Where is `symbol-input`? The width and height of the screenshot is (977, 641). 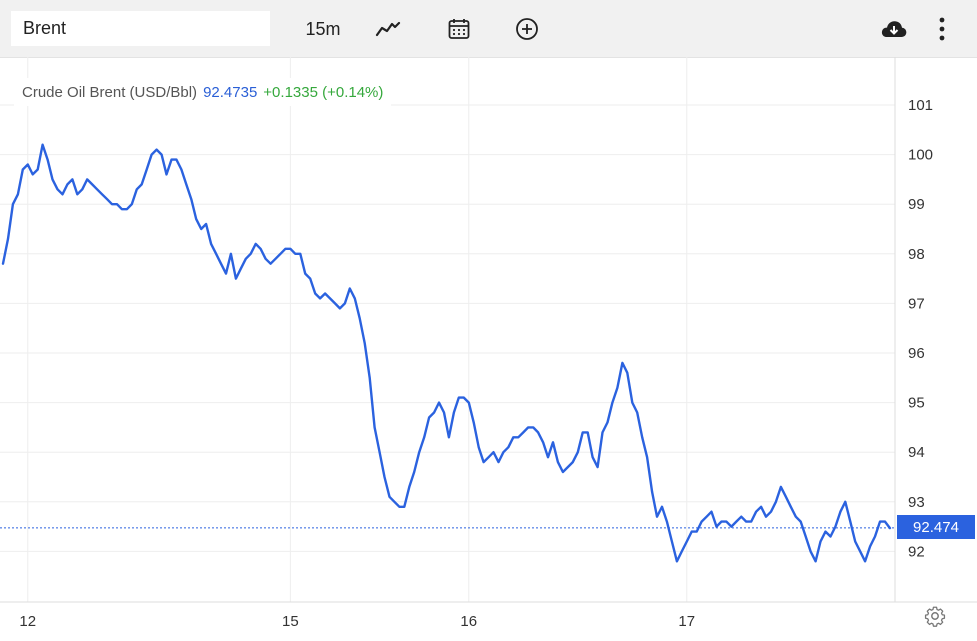 symbol-input is located at coordinates (140, 28).